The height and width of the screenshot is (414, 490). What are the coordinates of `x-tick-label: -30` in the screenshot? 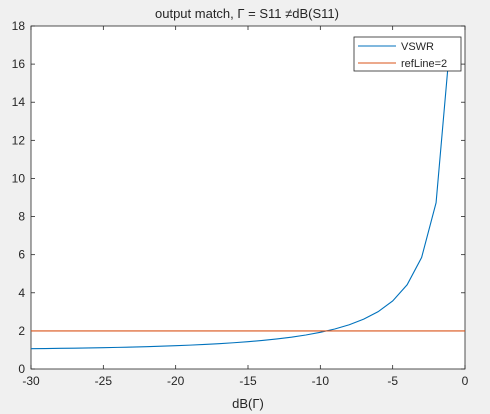 It's located at (31, 381).